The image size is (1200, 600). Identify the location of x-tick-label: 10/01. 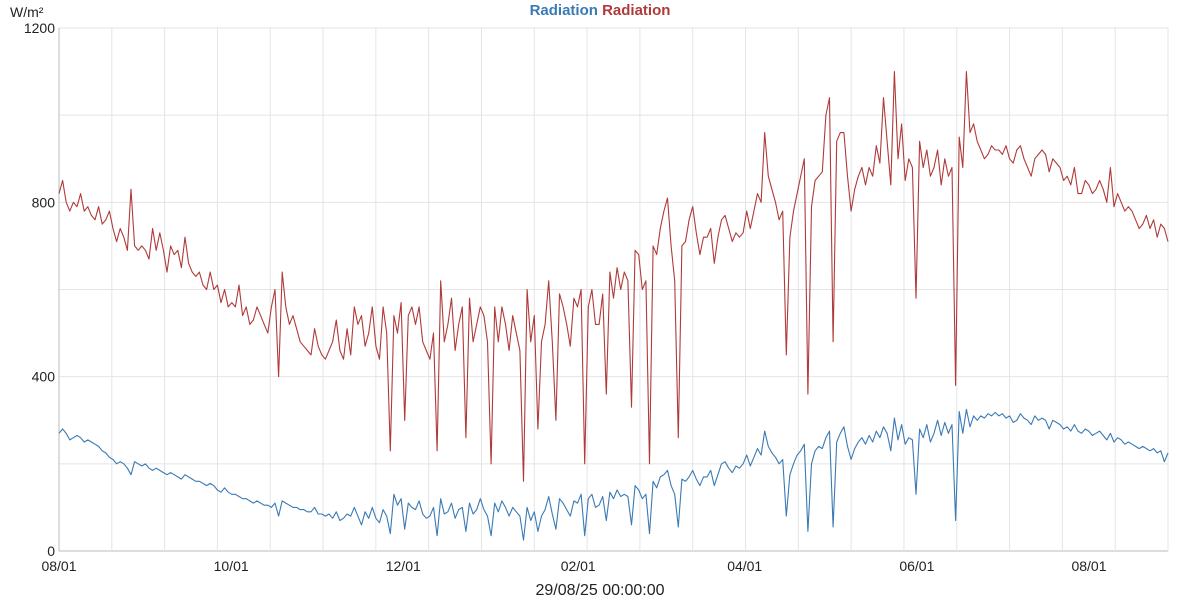
(231, 566).